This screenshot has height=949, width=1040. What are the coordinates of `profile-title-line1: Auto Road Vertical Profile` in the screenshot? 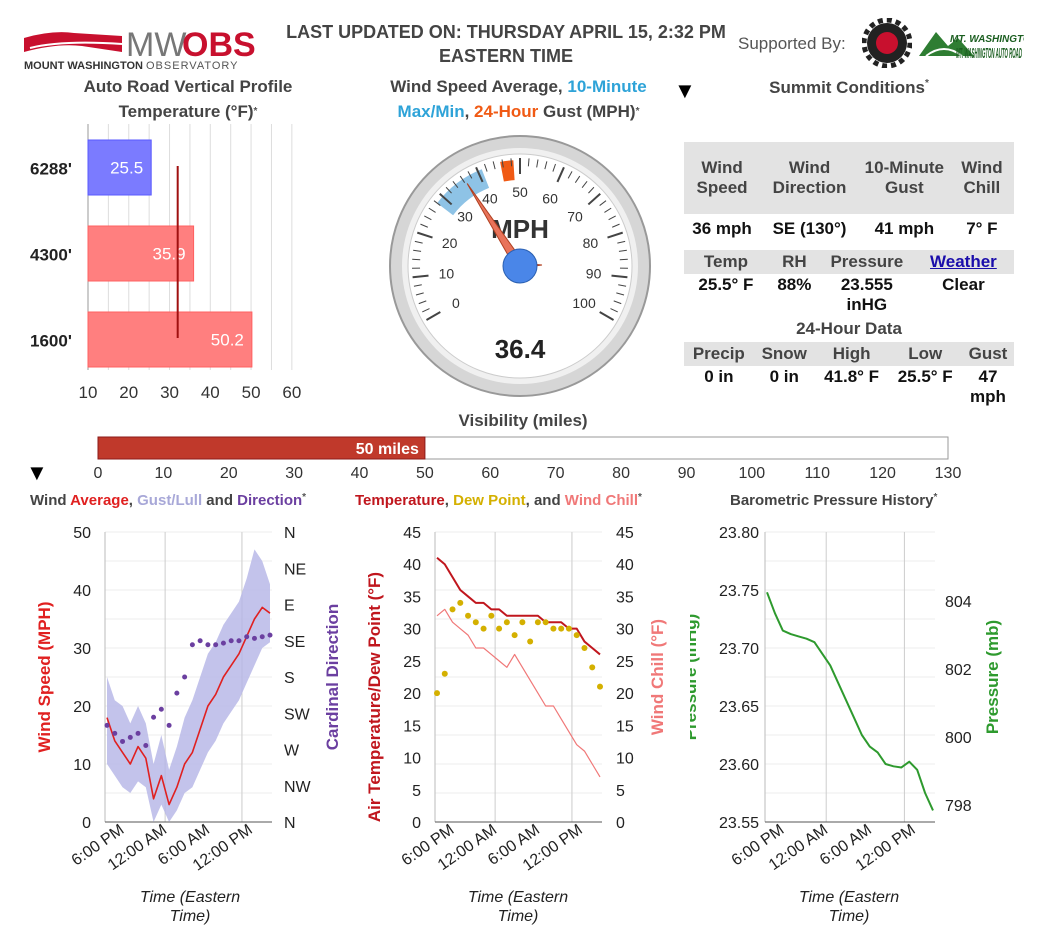 It's located at (188, 86).